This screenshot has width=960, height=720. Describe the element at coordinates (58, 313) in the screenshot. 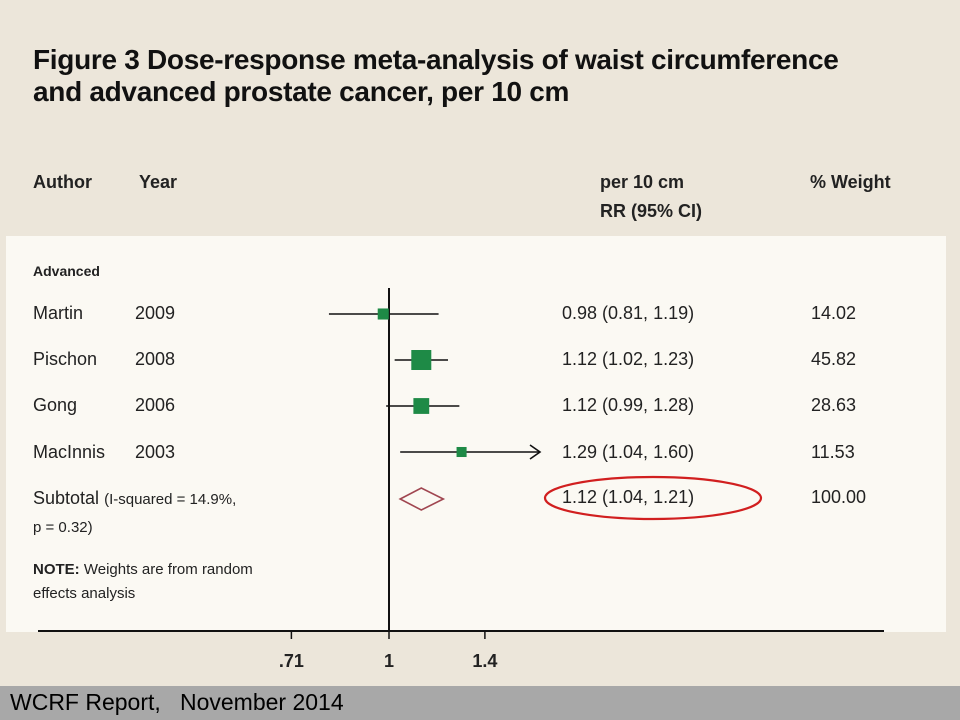

I see `study-author: Martin` at that location.